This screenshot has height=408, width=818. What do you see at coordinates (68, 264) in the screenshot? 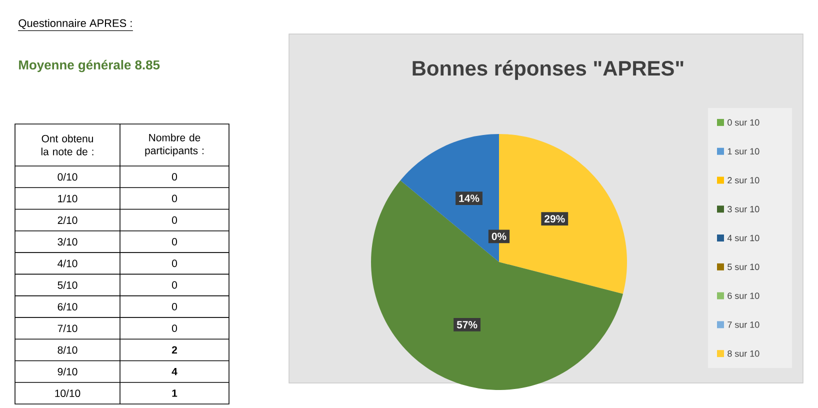
I see `y-tick-label: 4/10` at bounding box center [68, 264].